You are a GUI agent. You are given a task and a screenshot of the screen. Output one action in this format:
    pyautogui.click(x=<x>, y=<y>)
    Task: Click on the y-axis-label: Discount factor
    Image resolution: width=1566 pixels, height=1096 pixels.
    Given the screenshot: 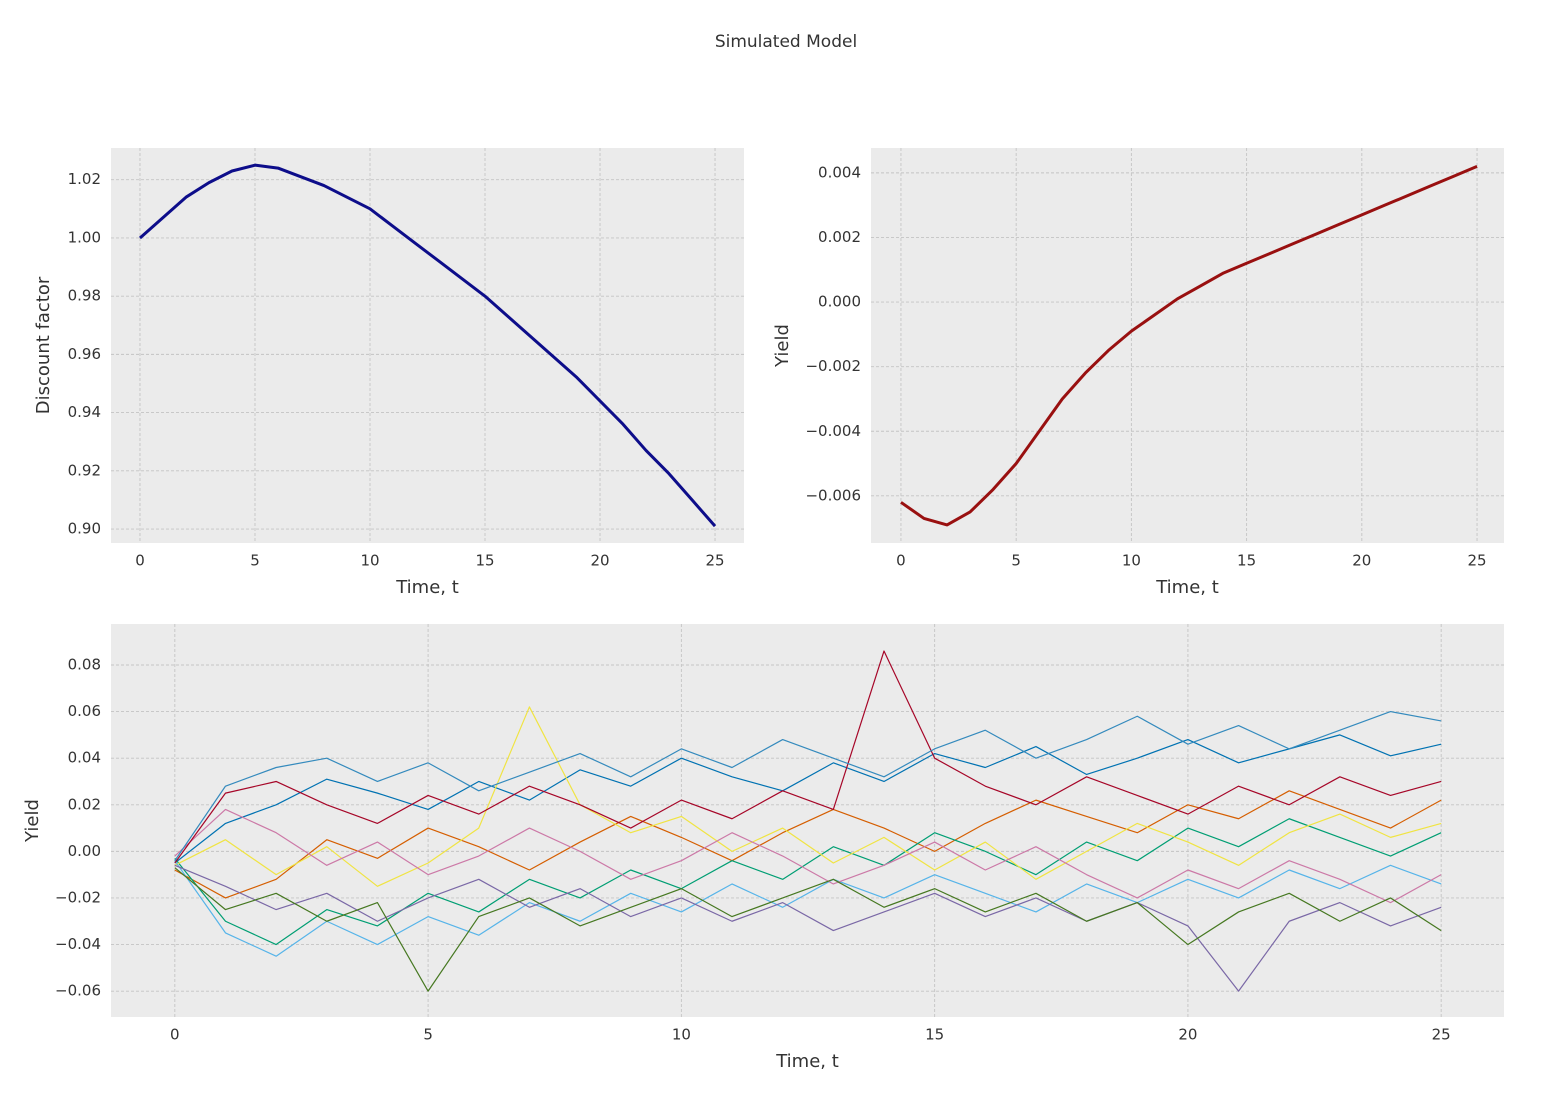 What is the action you would take?
    pyautogui.click(x=43, y=345)
    